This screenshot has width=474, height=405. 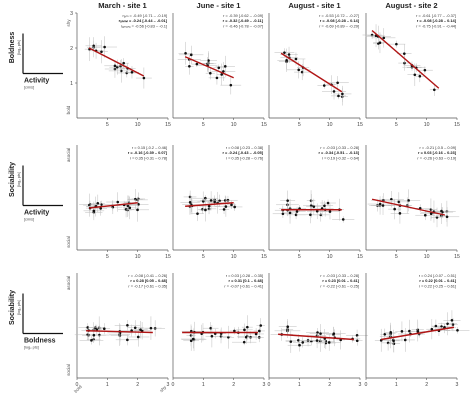 I want to click on correlation-stat: r = -0.39 [-0.62 – -0.09], so click(x=243, y=15).